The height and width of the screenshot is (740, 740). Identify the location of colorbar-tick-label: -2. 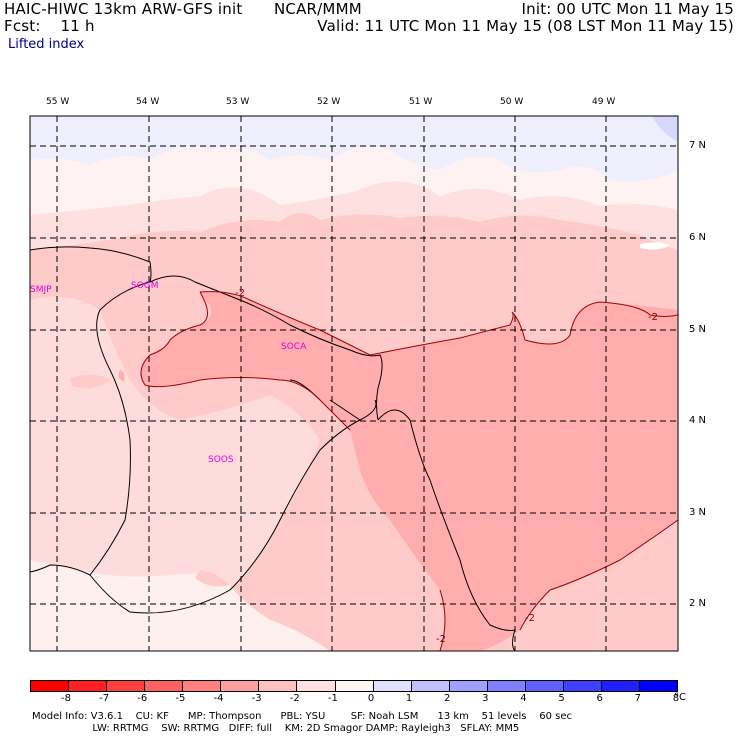
(294, 698).